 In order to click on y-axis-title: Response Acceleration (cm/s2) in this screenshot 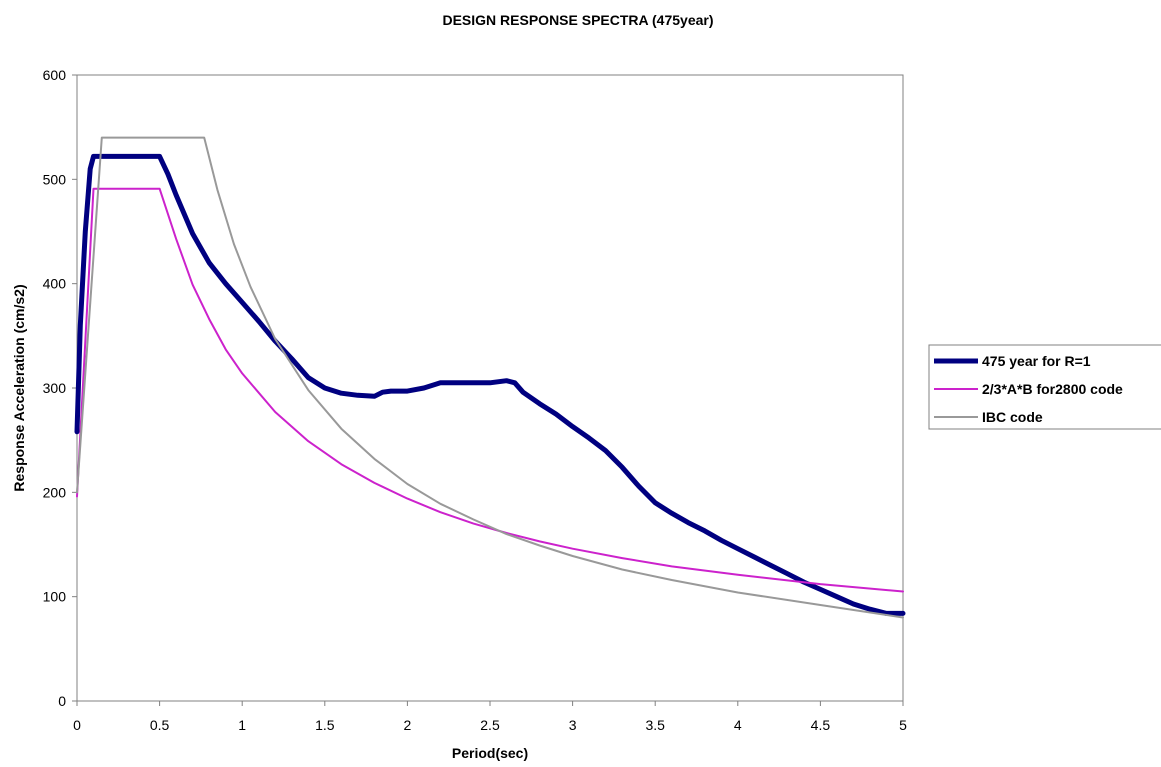, I will do `click(19, 387)`.